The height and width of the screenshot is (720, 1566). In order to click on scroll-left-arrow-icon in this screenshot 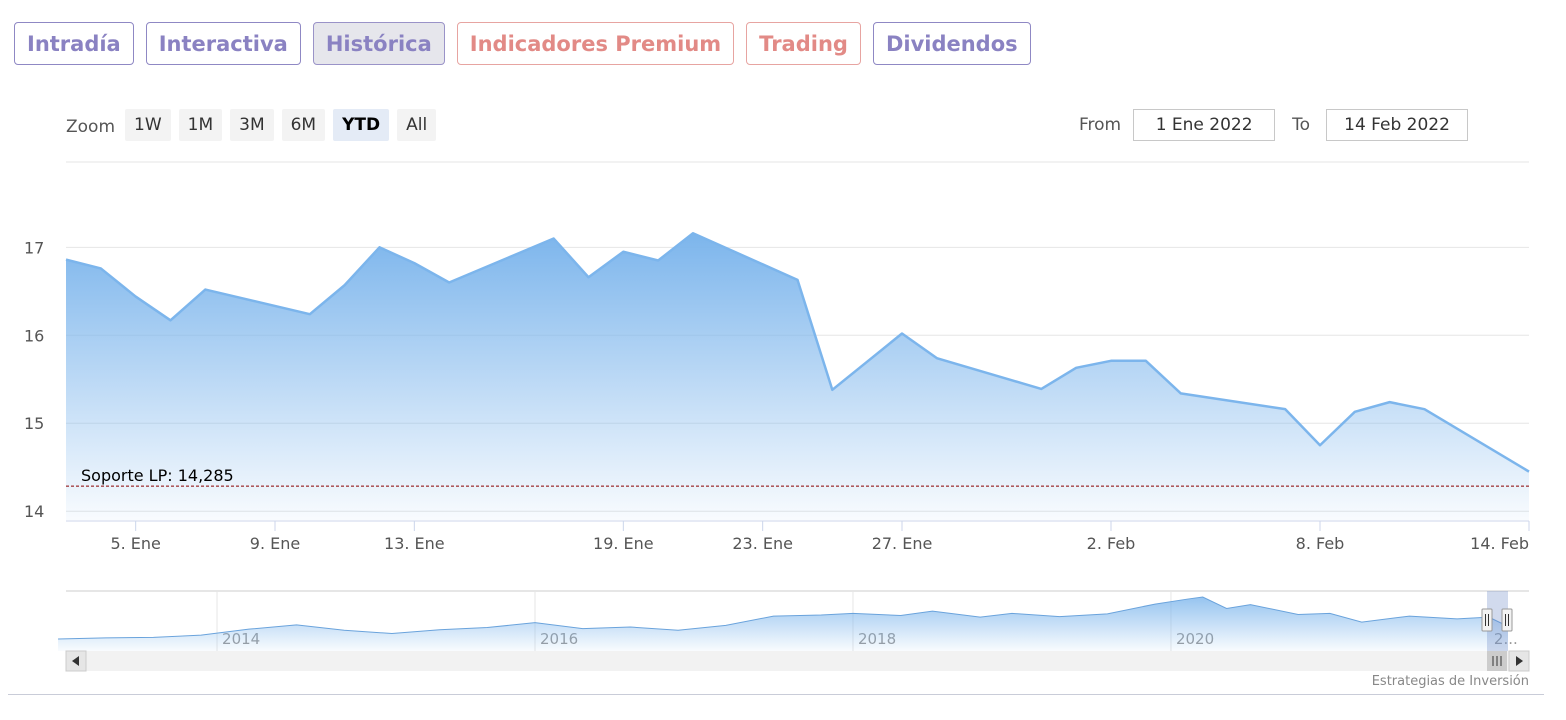, I will do `click(75, 661)`.